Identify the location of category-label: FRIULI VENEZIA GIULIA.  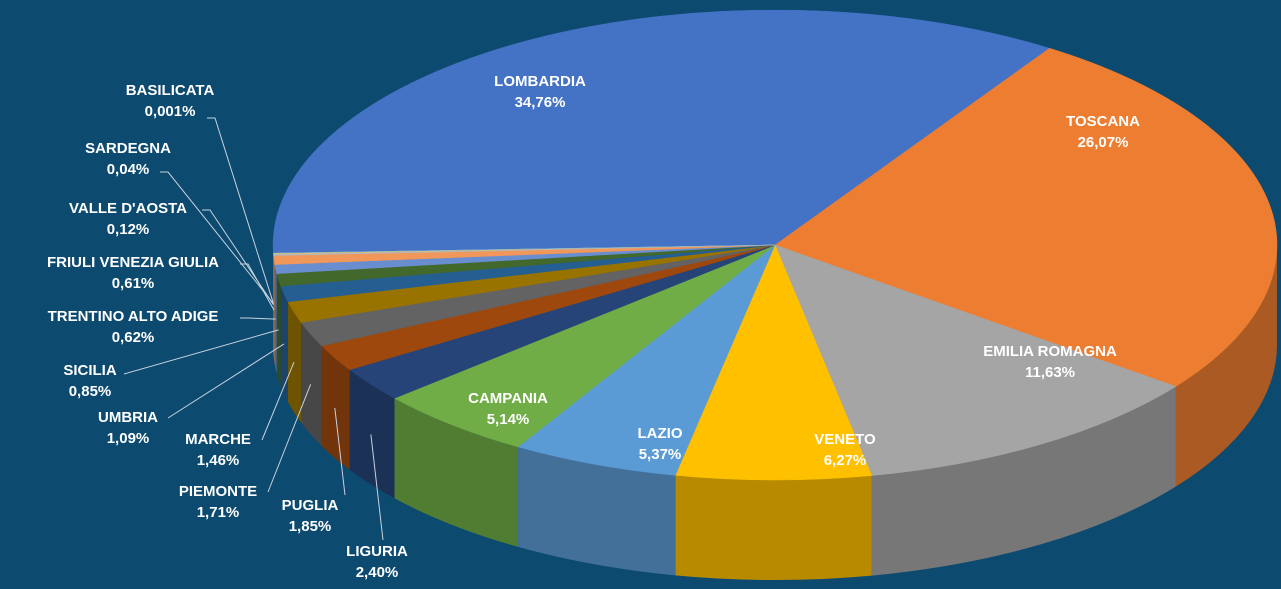
(133, 262).